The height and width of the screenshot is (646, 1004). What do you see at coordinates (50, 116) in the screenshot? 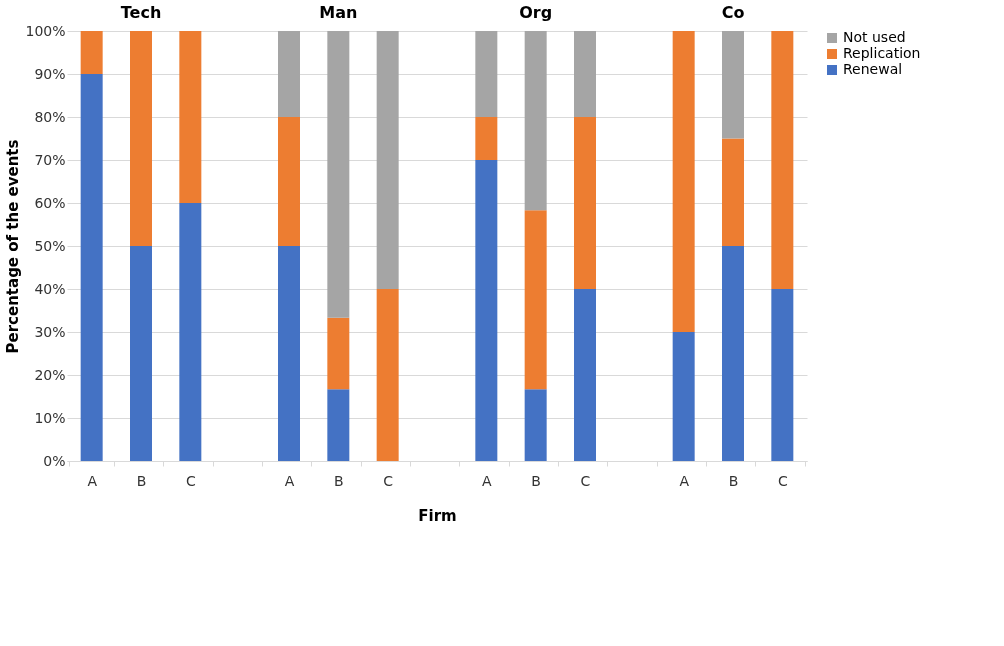
I see `y-tick-label: 80%` at bounding box center [50, 116].